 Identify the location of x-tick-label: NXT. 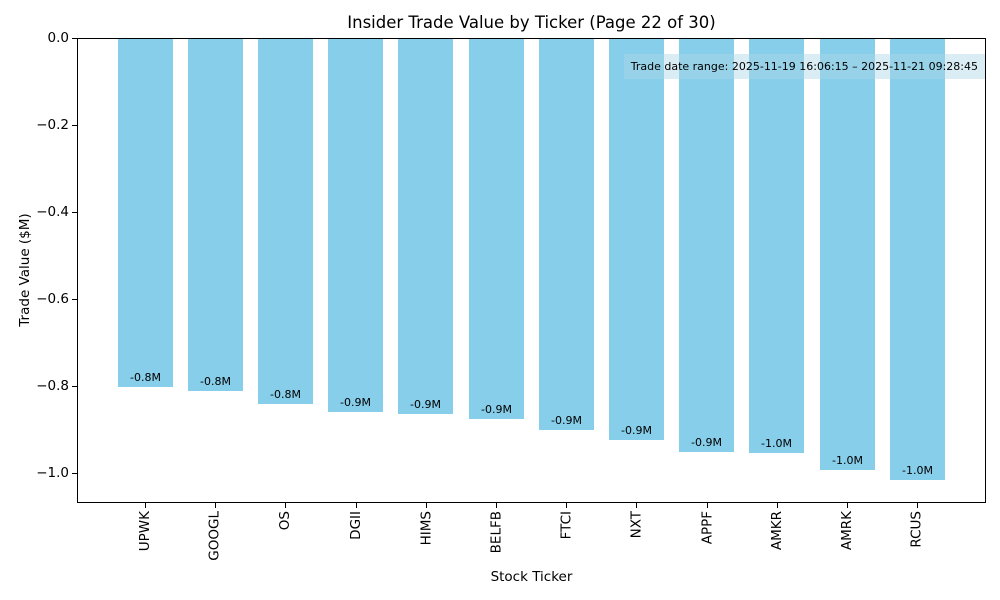
(636, 525).